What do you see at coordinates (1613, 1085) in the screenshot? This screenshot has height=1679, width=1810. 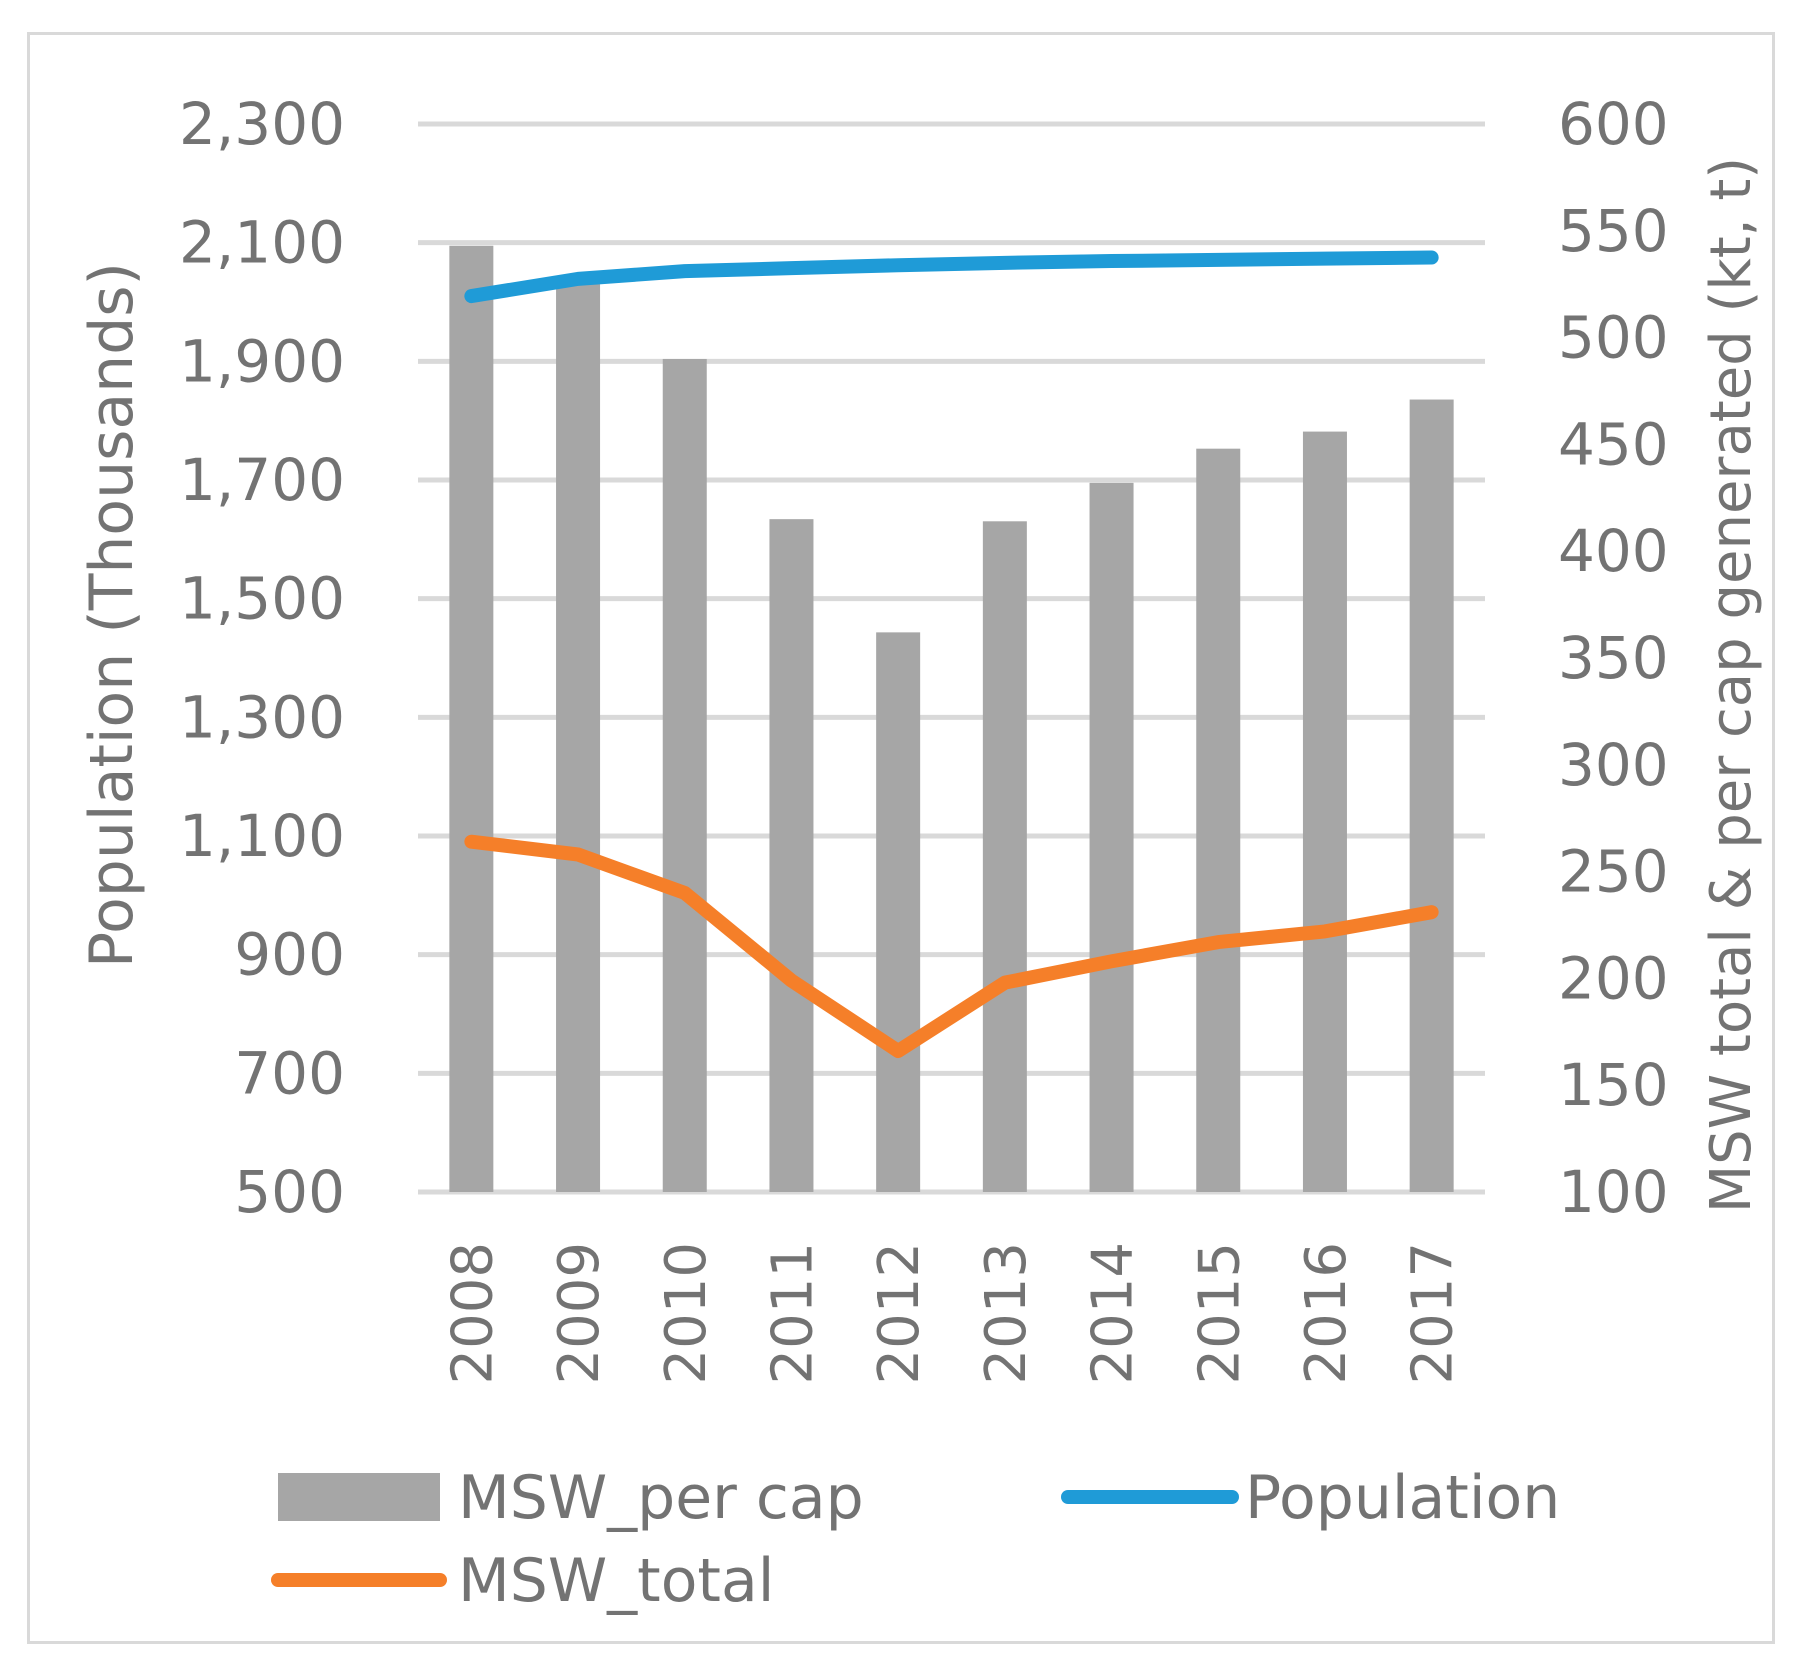 I see `right-tick-label: 150` at bounding box center [1613, 1085].